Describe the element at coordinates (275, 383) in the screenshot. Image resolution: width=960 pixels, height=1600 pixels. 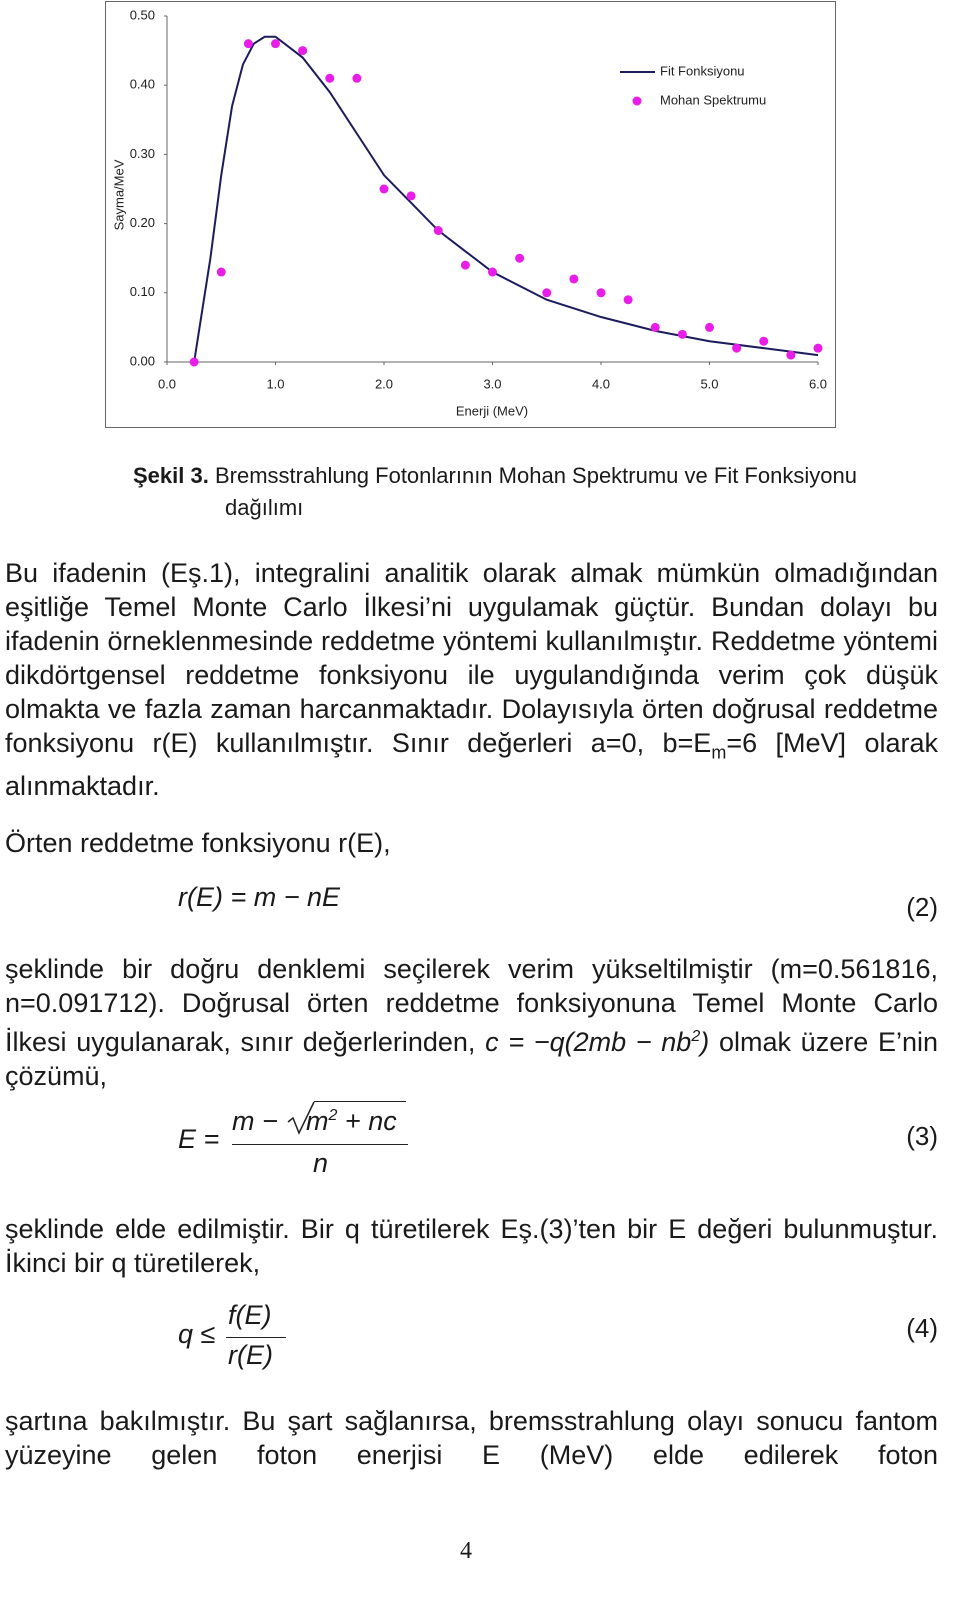
I see `x-tick-label: 1.0` at that location.